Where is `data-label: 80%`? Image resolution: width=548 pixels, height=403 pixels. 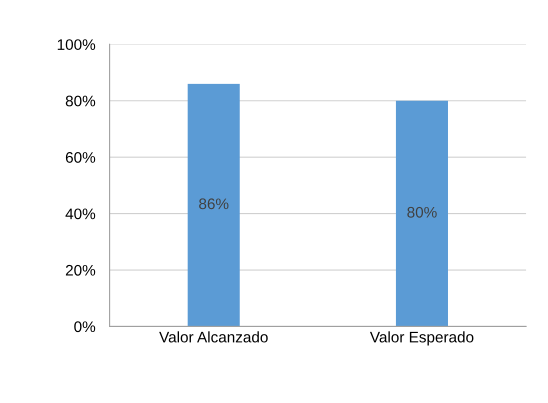
data-label: 80% is located at coordinates (422, 212).